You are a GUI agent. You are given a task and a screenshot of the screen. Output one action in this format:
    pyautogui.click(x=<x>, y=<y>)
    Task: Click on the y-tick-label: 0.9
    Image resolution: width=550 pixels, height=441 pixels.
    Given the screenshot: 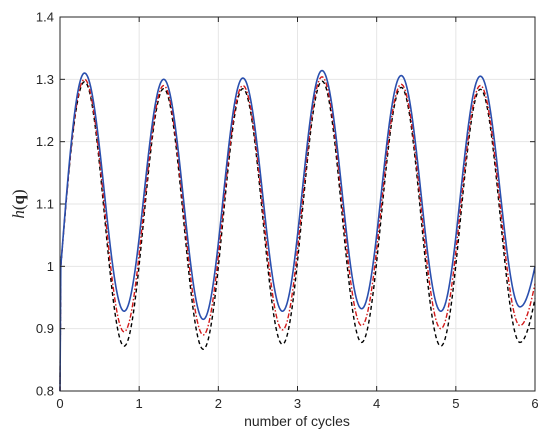 What is the action you would take?
    pyautogui.click(x=45, y=328)
    